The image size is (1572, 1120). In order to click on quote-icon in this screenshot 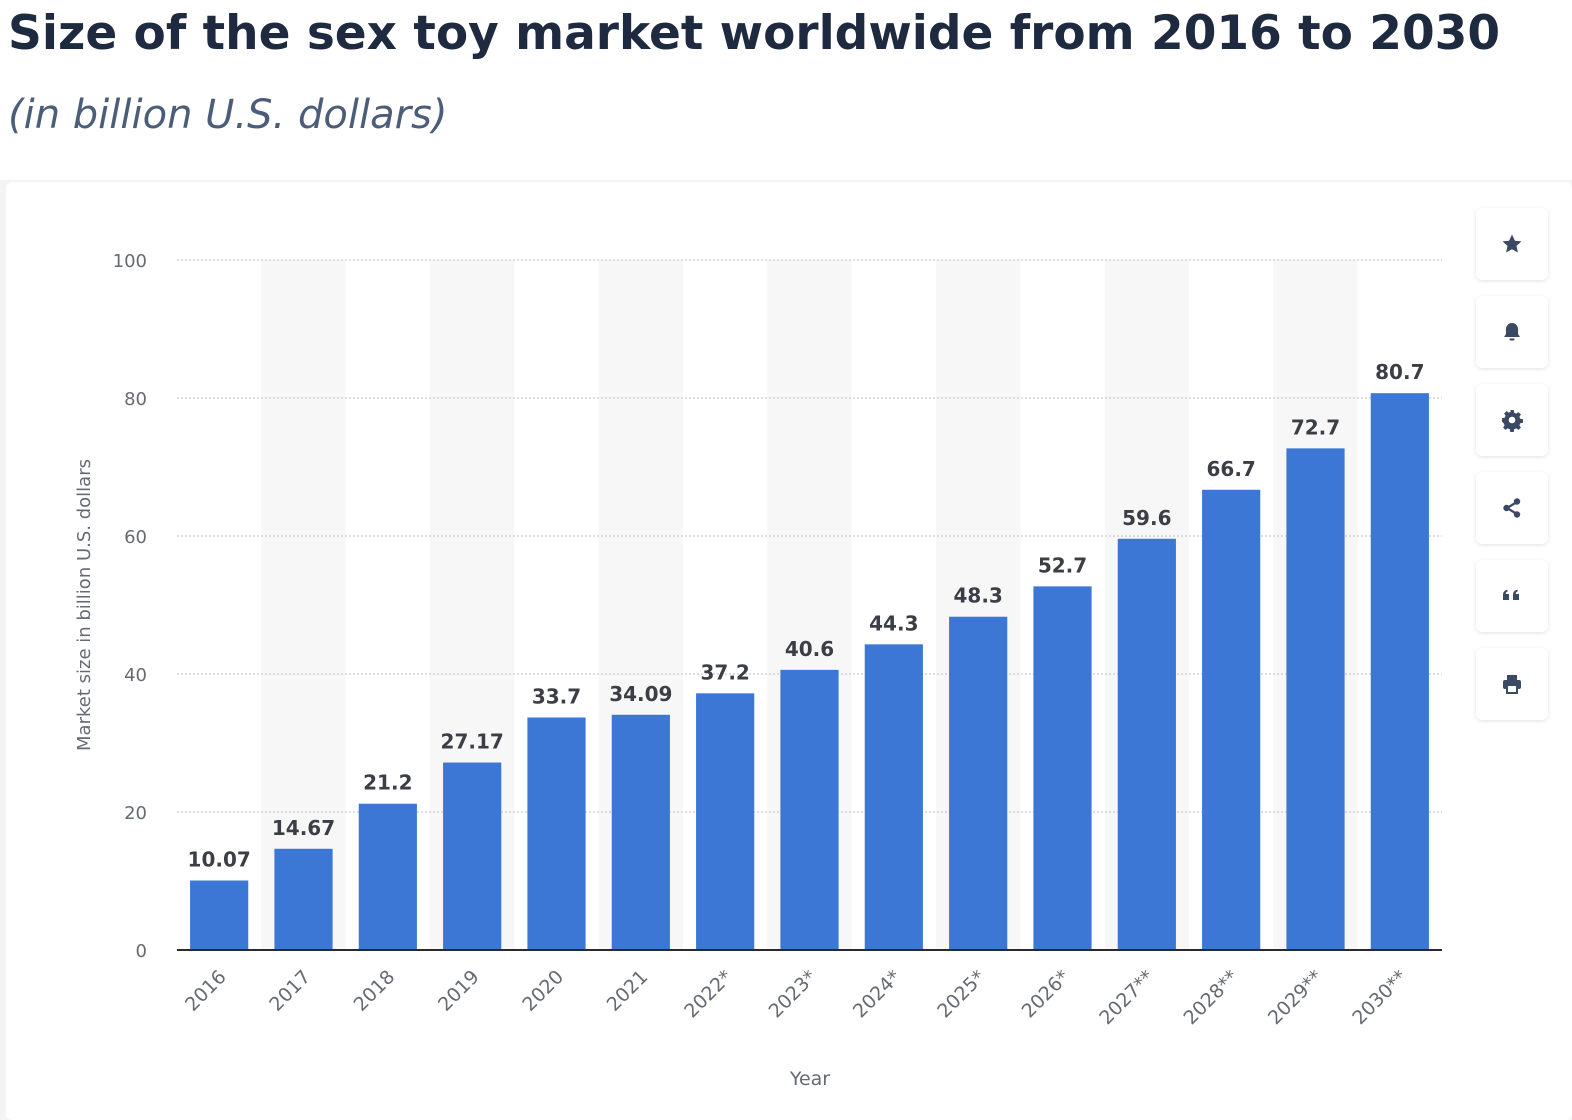, I will do `click(1511, 594)`.